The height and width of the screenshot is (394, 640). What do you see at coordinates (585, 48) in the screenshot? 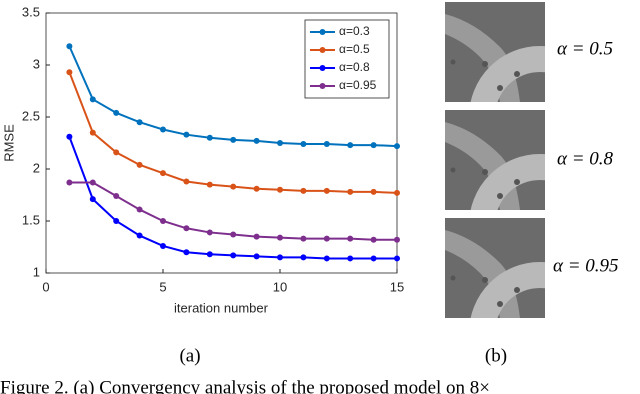
I see `image-label: α = 0.5` at bounding box center [585, 48].